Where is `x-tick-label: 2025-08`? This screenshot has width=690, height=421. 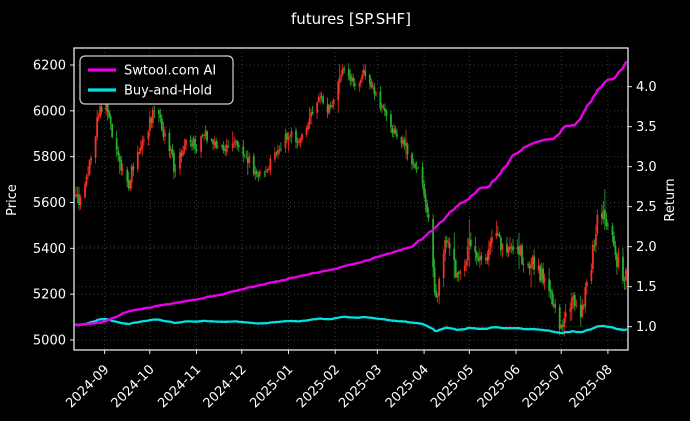 x-tick-label: 2025-08 is located at coordinates (591, 386).